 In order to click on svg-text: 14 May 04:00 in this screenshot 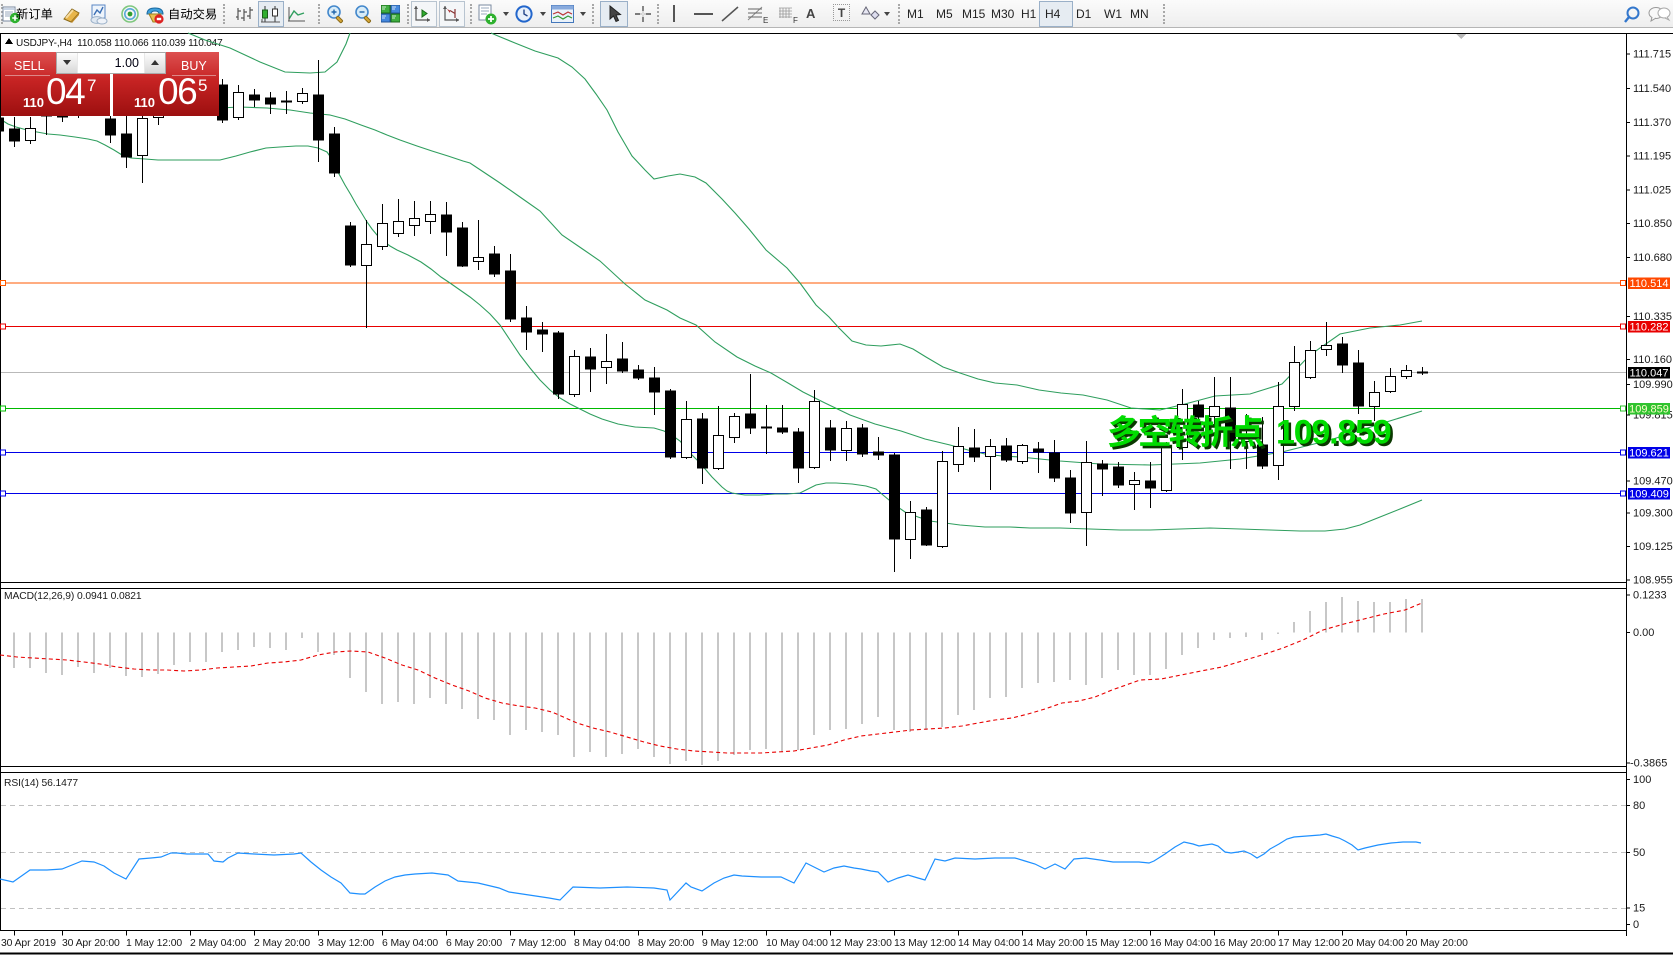, I will do `click(989, 943)`.